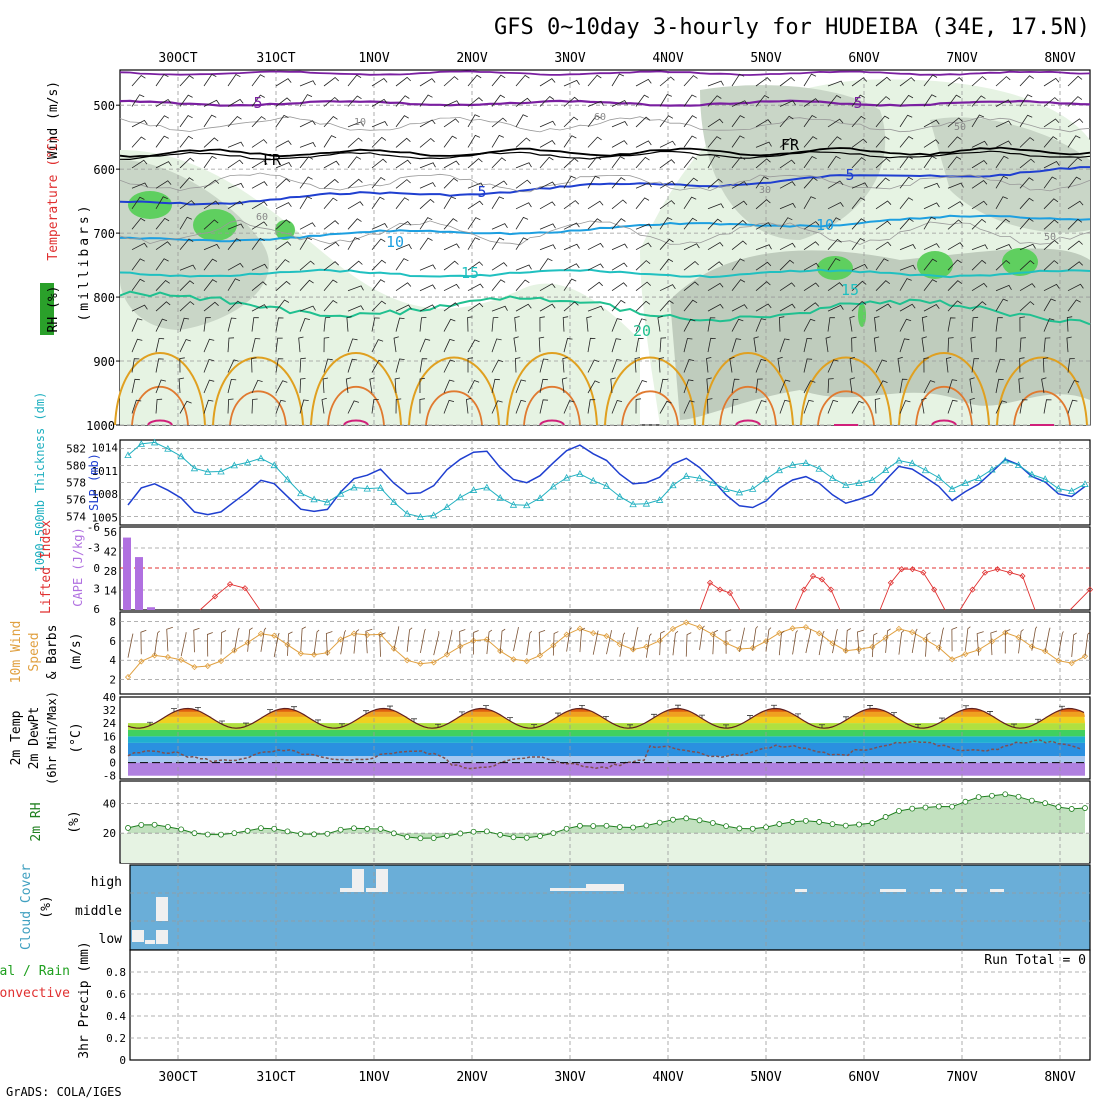  Describe the element at coordinates (16, 652) in the screenshot. I see `ylabel-10m-wind: 10m Wind` at that location.